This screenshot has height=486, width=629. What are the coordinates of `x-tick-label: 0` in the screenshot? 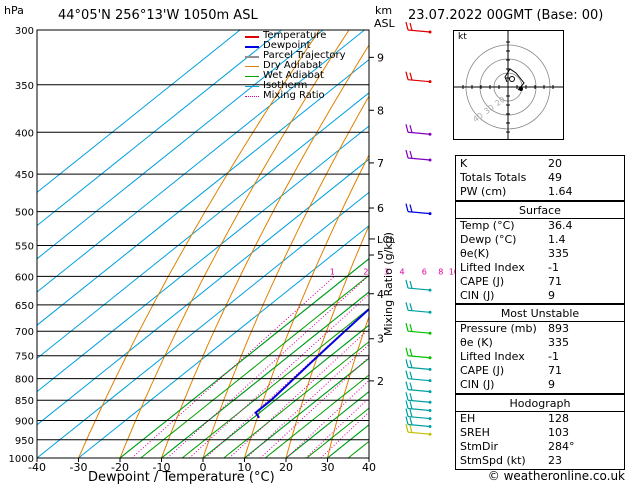 It's located at (203, 467).